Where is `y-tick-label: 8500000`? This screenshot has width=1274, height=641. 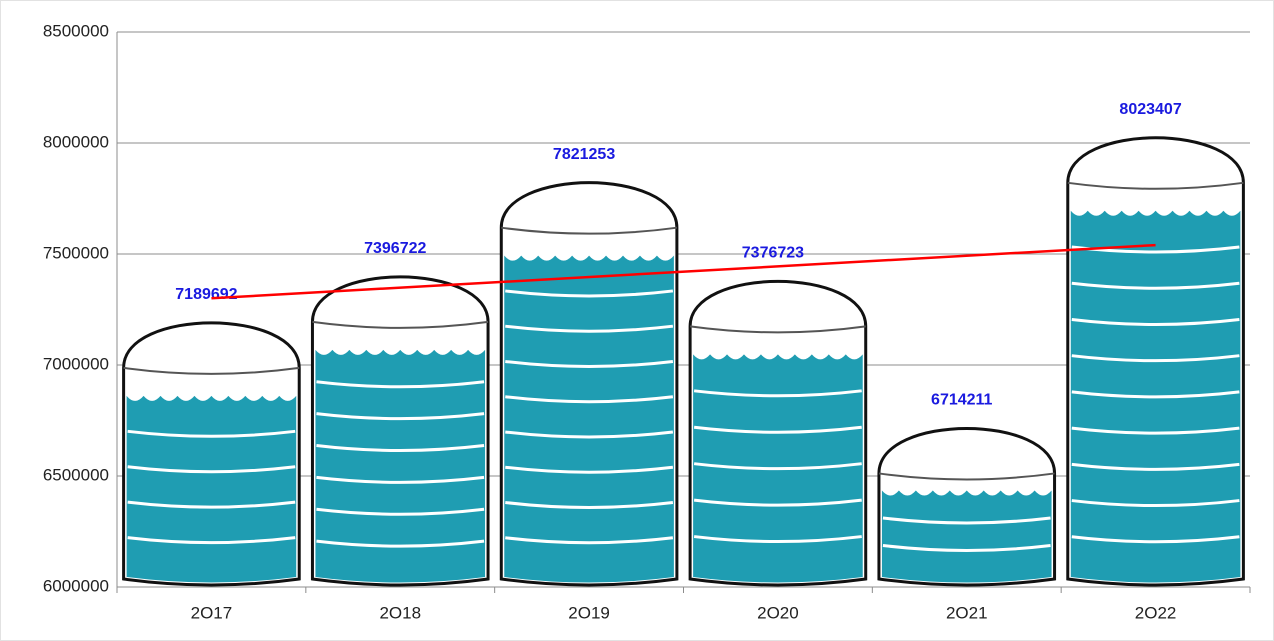
y-tick-label: 8500000 is located at coordinates (76, 30).